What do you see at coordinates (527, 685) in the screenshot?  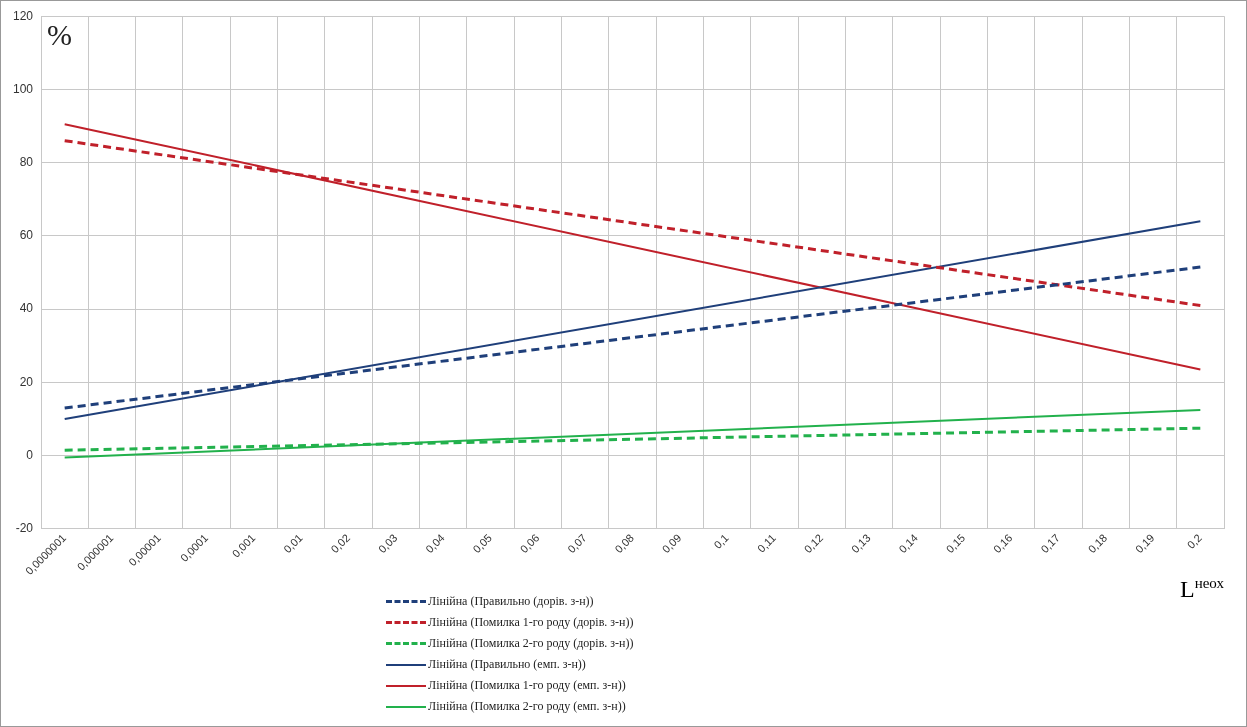 I see `legend-label: Лінійна (Помилка 1-го роду (емп. з-н))` at bounding box center [527, 685].